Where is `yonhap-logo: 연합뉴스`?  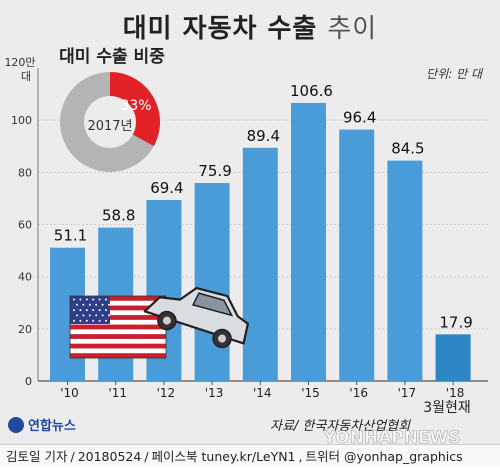
yonhap-logo: 연합뉴스 is located at coordinates (42, 425).